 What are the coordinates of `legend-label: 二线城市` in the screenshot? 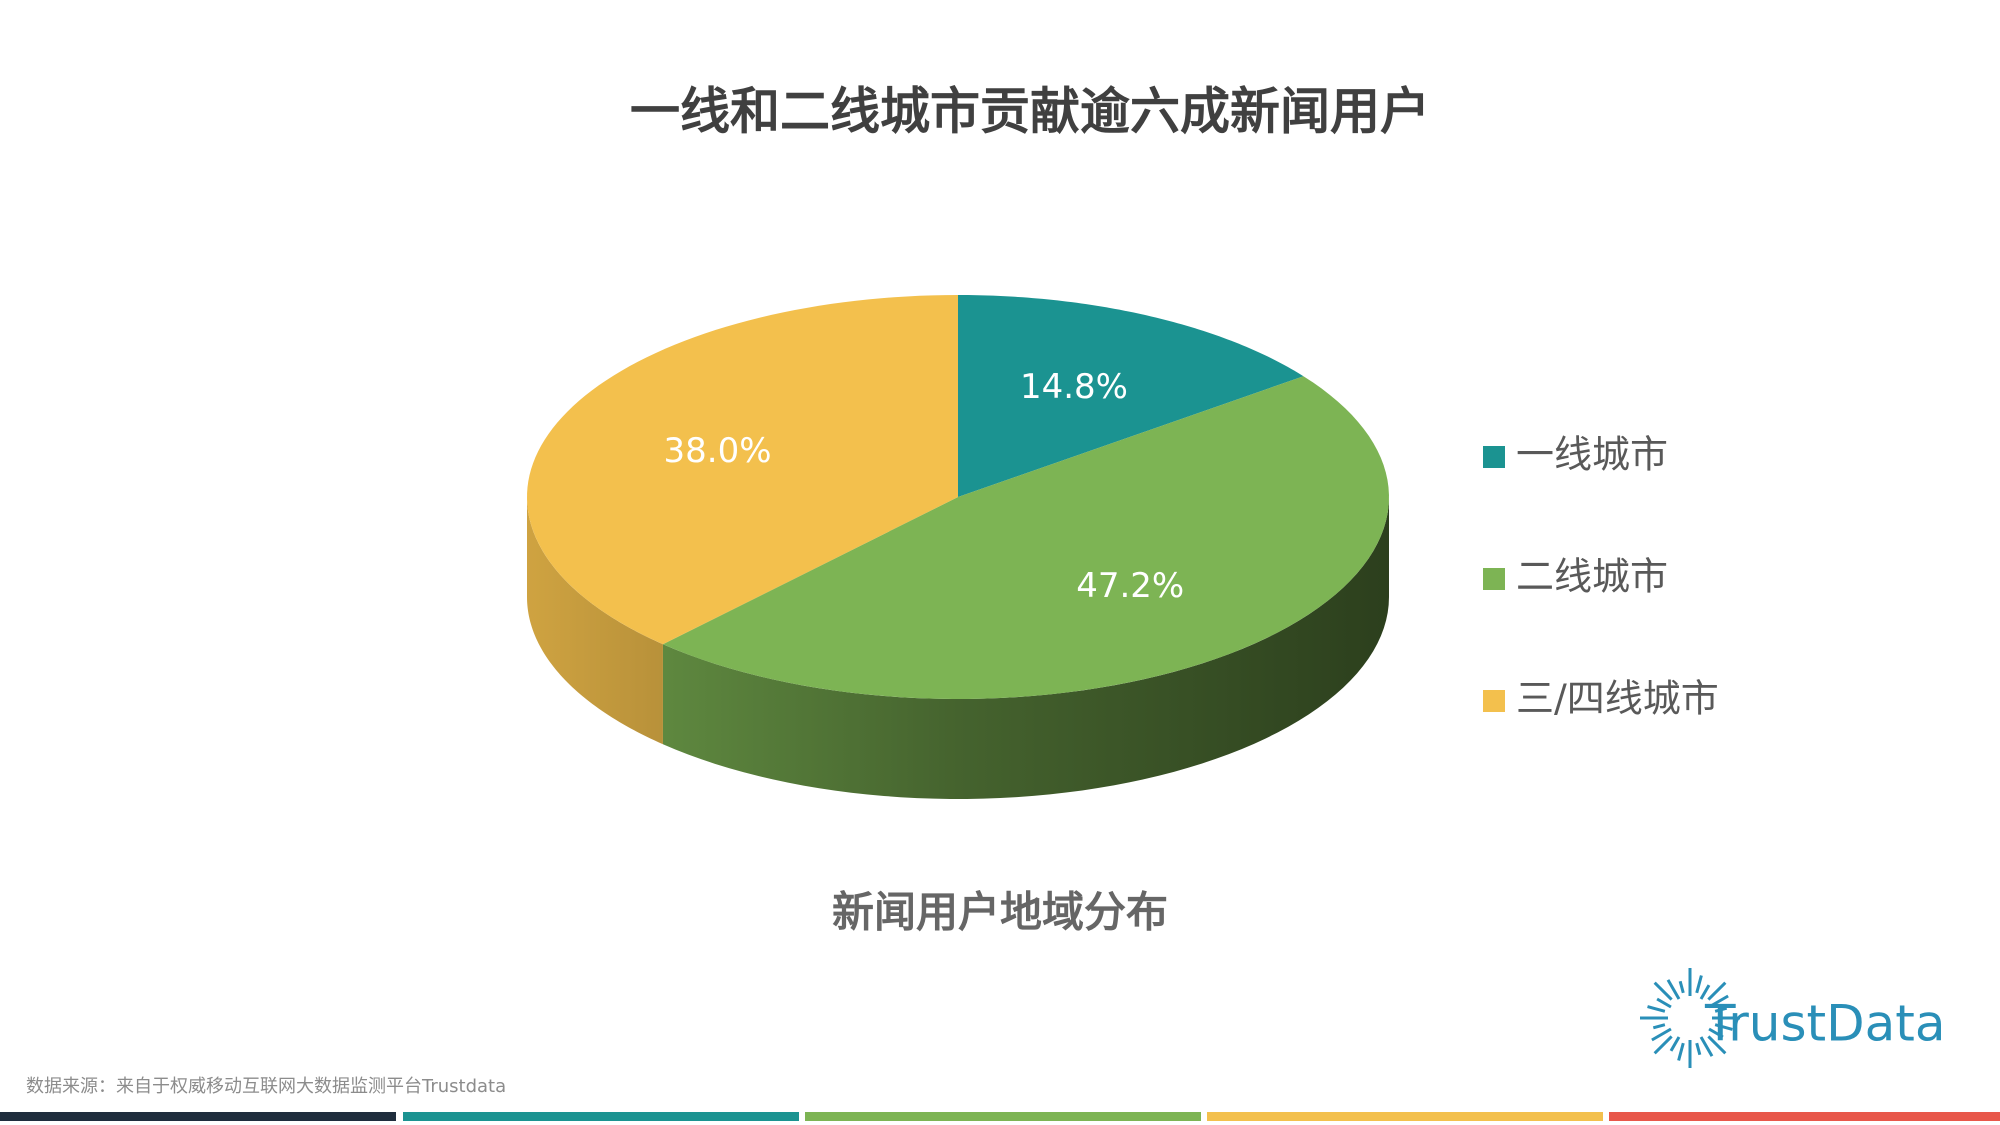 It's located at (1592, 577).